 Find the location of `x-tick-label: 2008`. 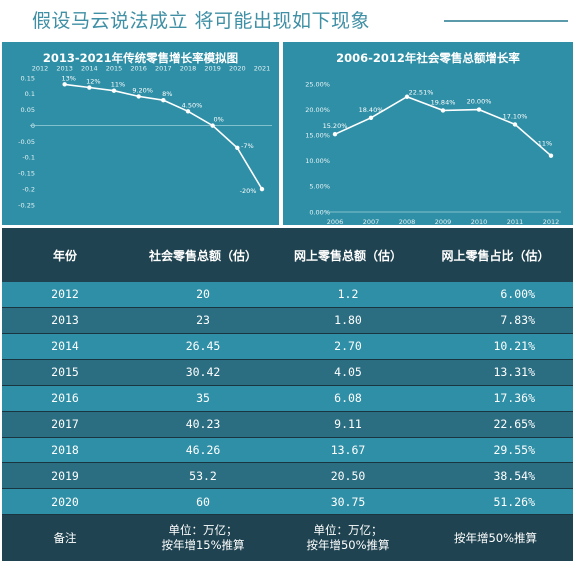

x-tick-label: 2008 is located at coordinates (407, 221).